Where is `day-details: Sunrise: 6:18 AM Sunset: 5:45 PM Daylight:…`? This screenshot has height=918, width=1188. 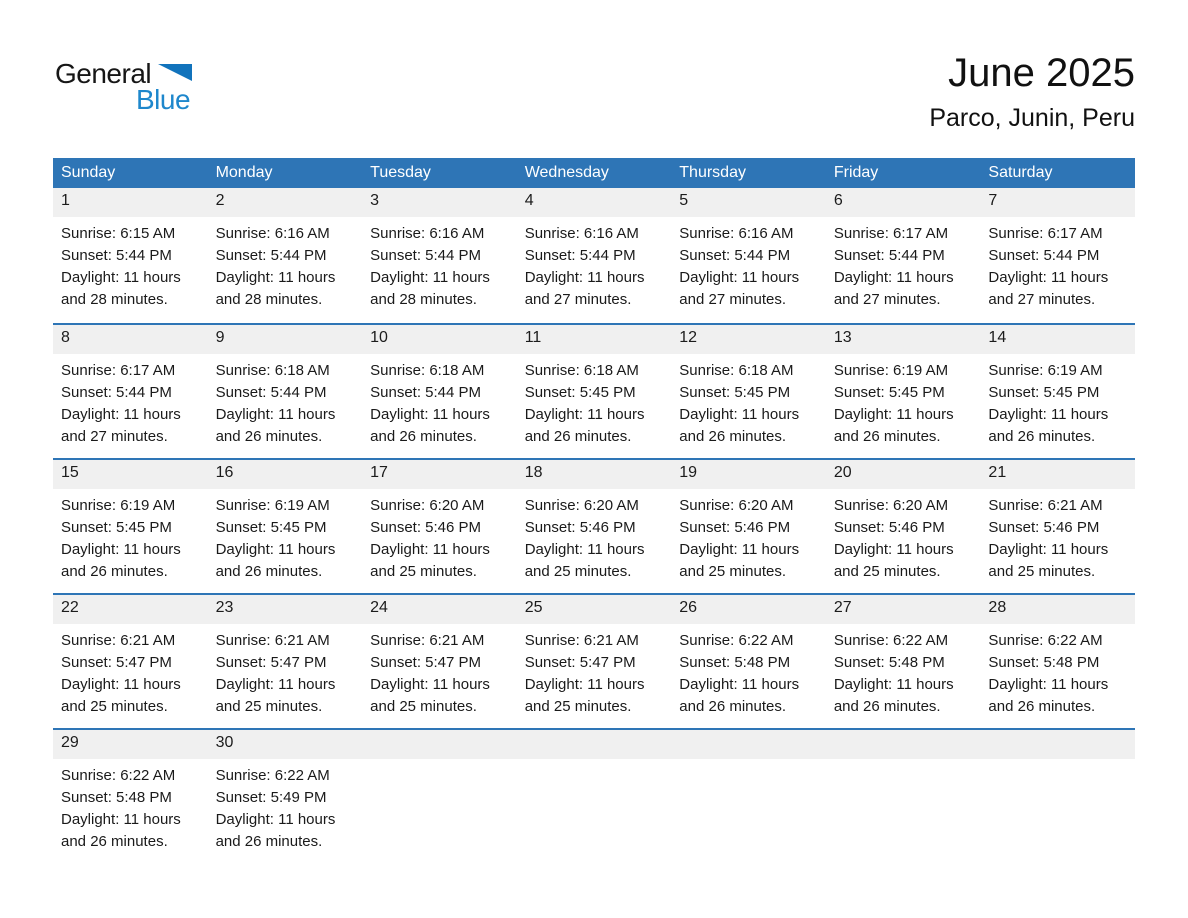
day-details: Sunrise: 6:18 AM Sunset: 5:45 PM Daylight:… is located at coordinates (594, 401).